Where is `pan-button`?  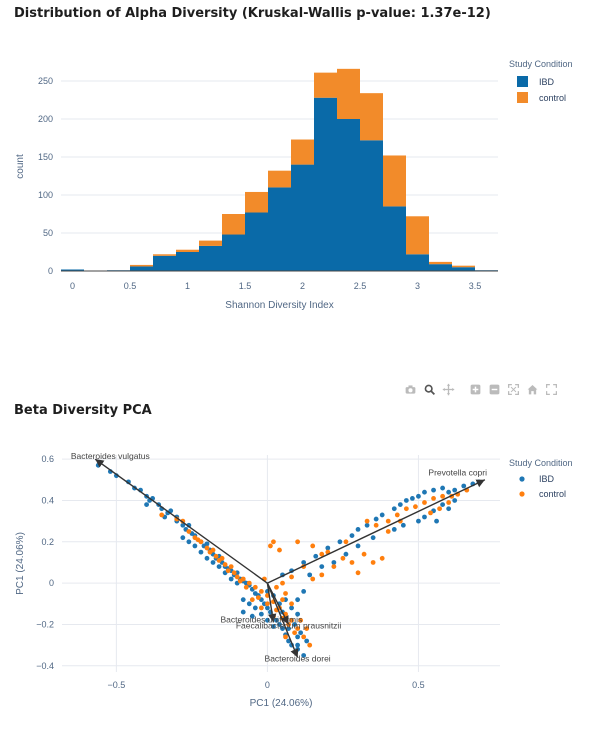
pan-button is located at coordinates (448, 389).